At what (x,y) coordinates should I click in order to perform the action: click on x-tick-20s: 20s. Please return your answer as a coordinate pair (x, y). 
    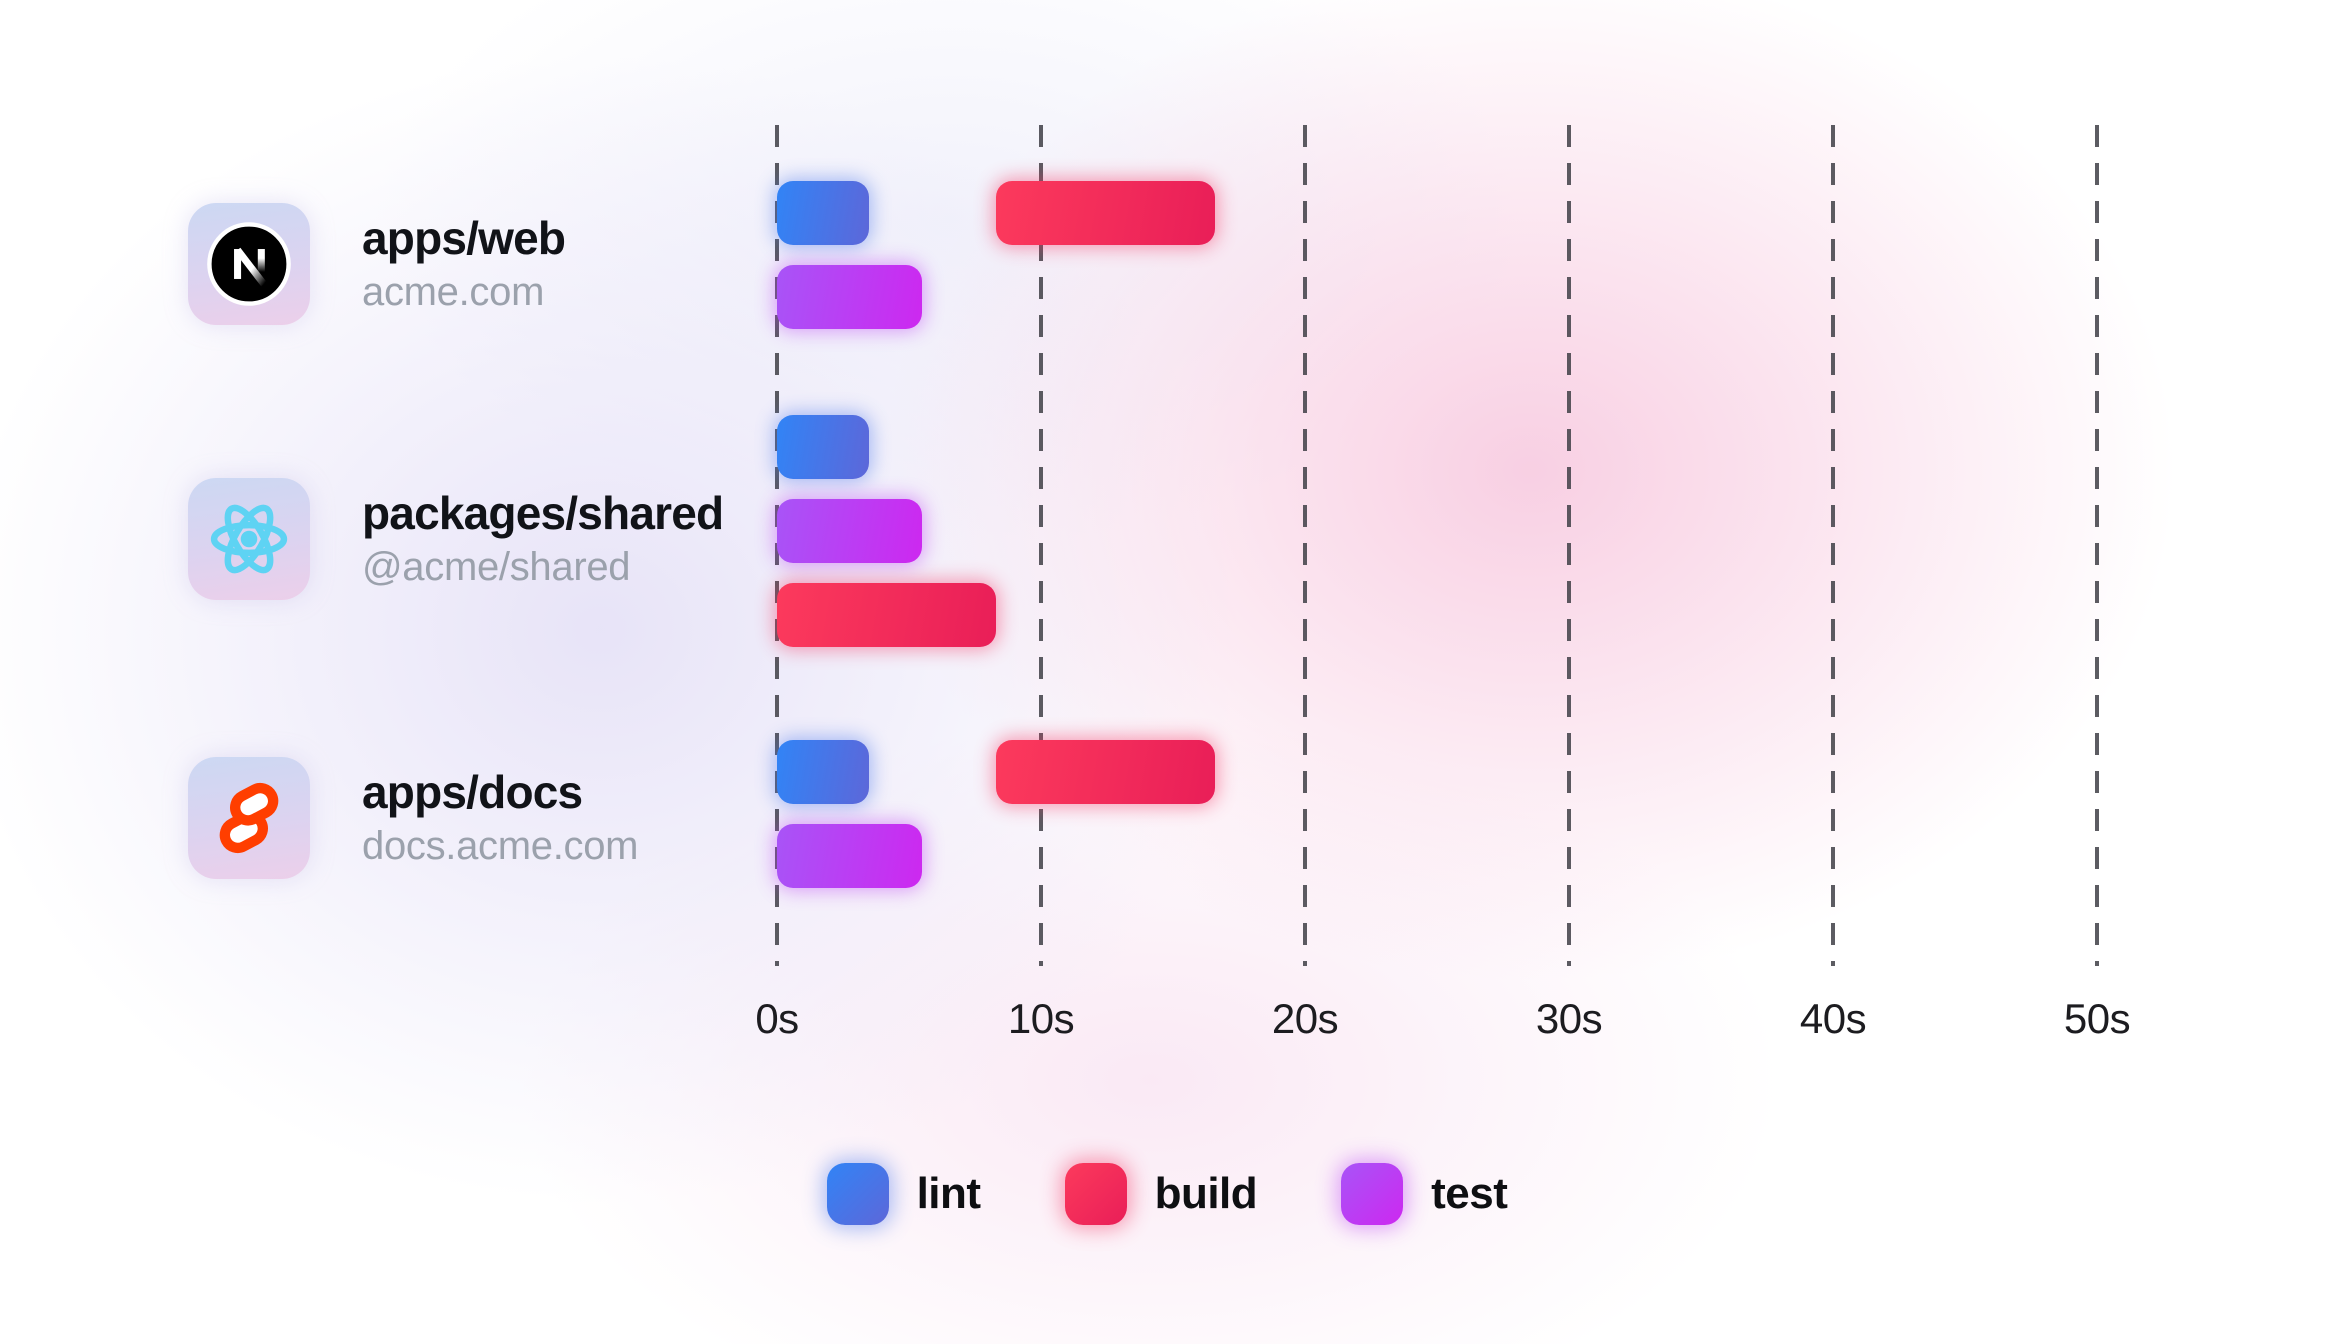
    Looking at the image, I should click on (1305, 1018).